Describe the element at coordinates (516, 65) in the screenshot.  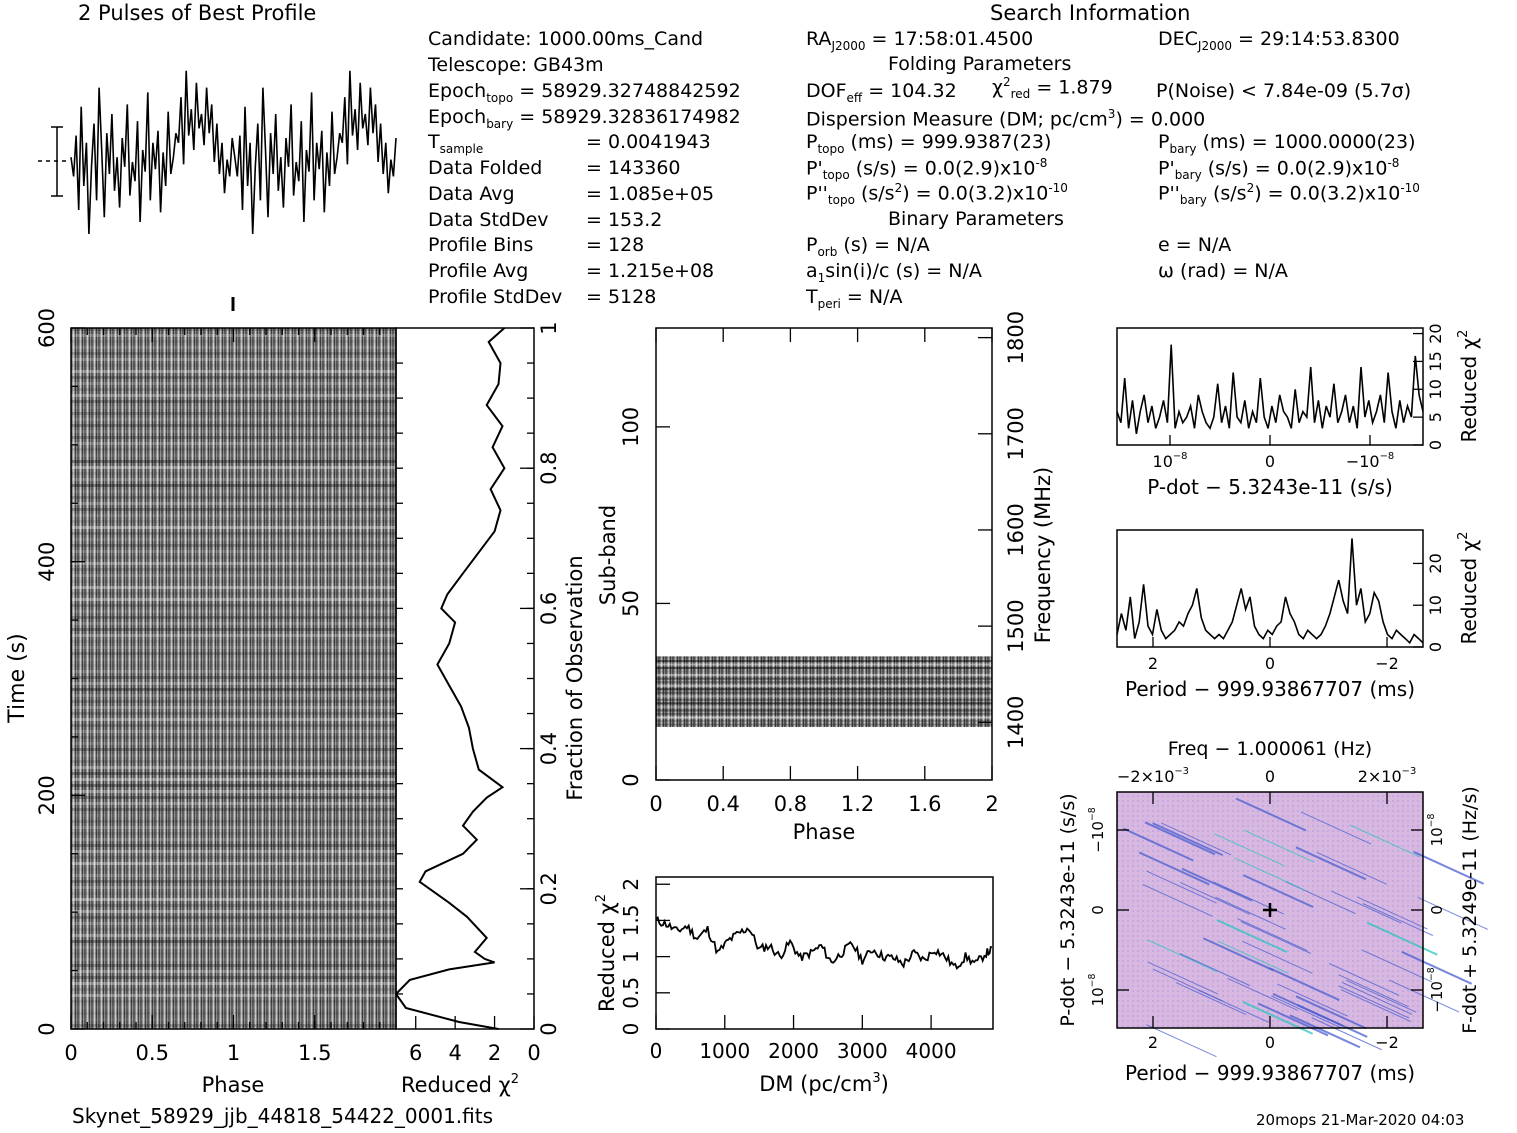
I see `telescope-text: Telescope: GB43m` at that location.